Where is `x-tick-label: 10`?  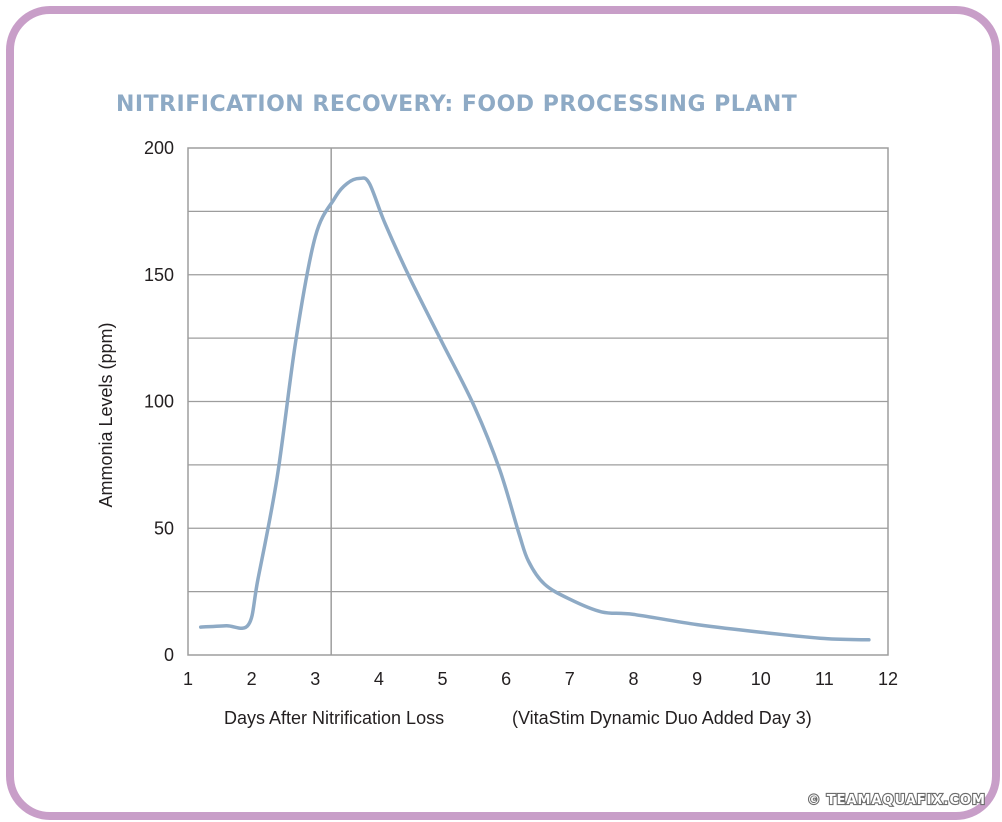
x-tick-label: 10 is located at coordinates (761, 679).